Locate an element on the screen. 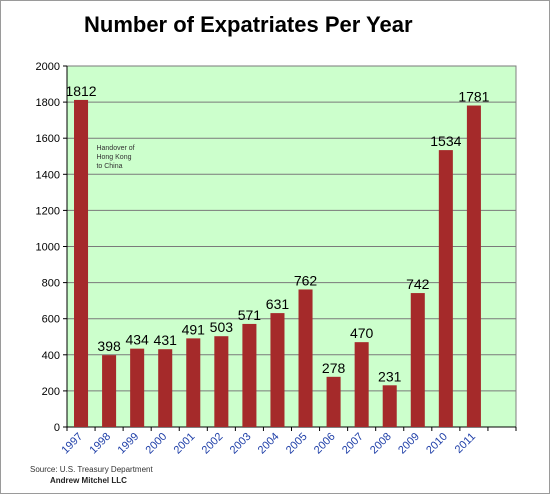 Image resolution: width=550 pixels, height=494 pixels. x-tick-label-1997: 1997 is located at coordinates (72, 444).